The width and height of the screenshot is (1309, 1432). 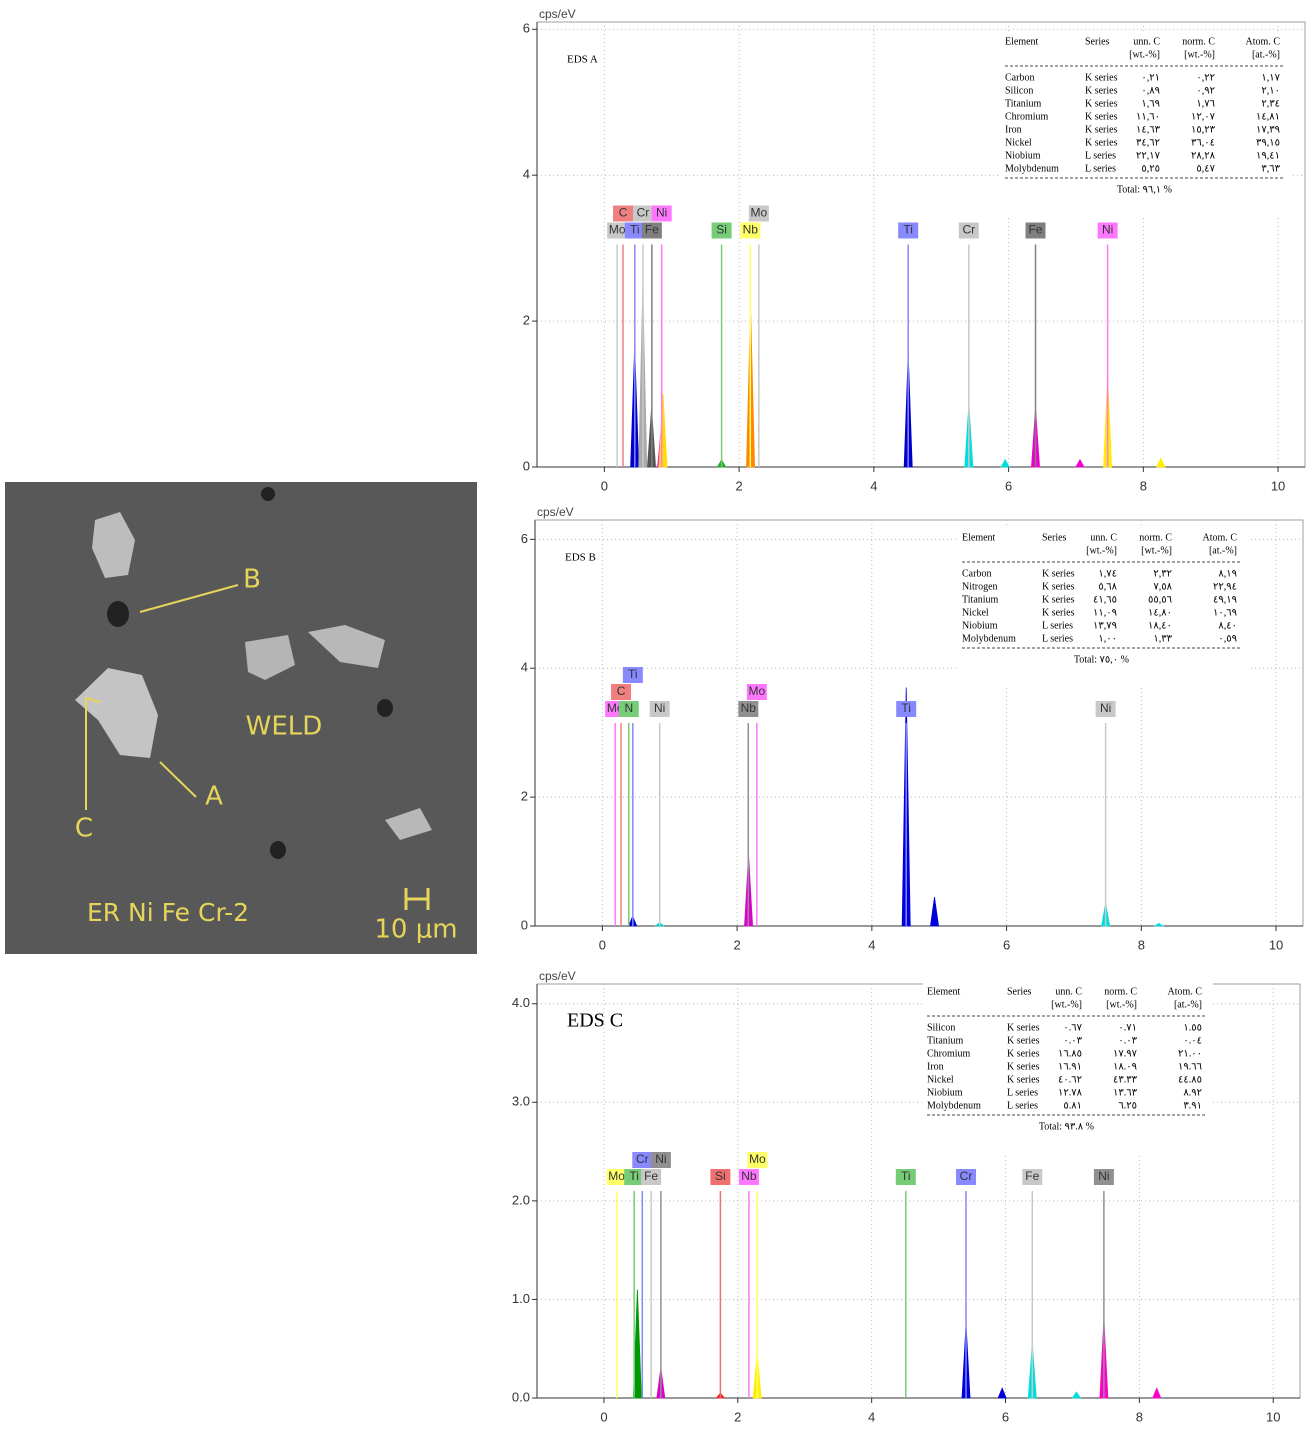 I want to click on y-tick-label: 6, so click(x=526, y=28).